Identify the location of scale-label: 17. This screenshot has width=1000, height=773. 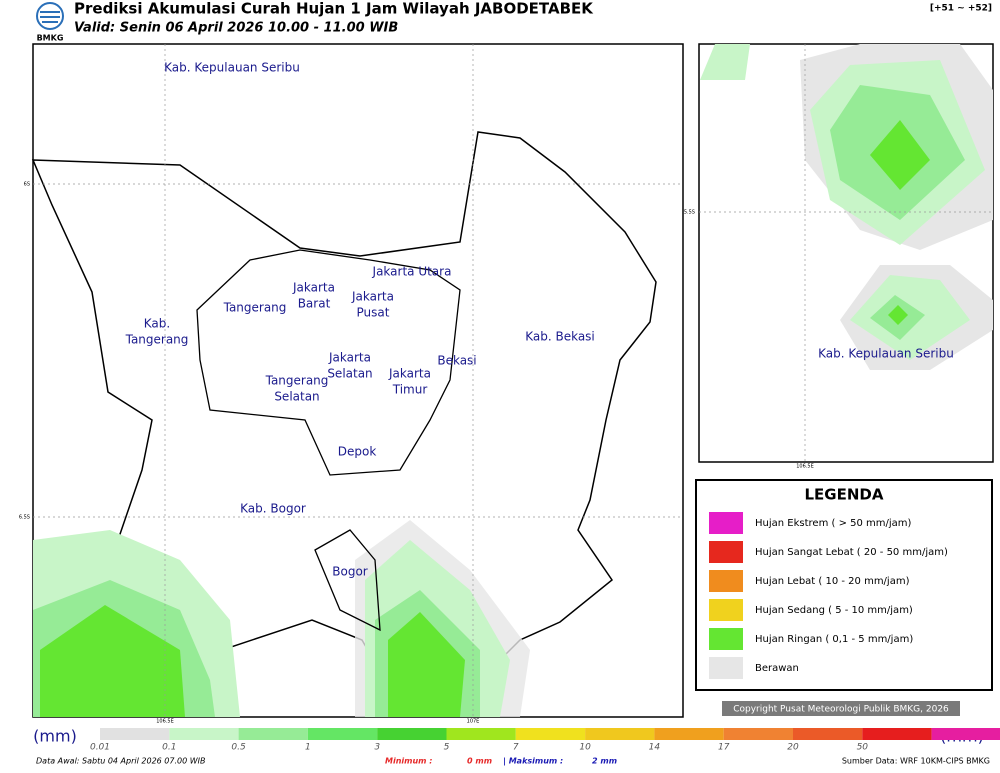
(724, 748).